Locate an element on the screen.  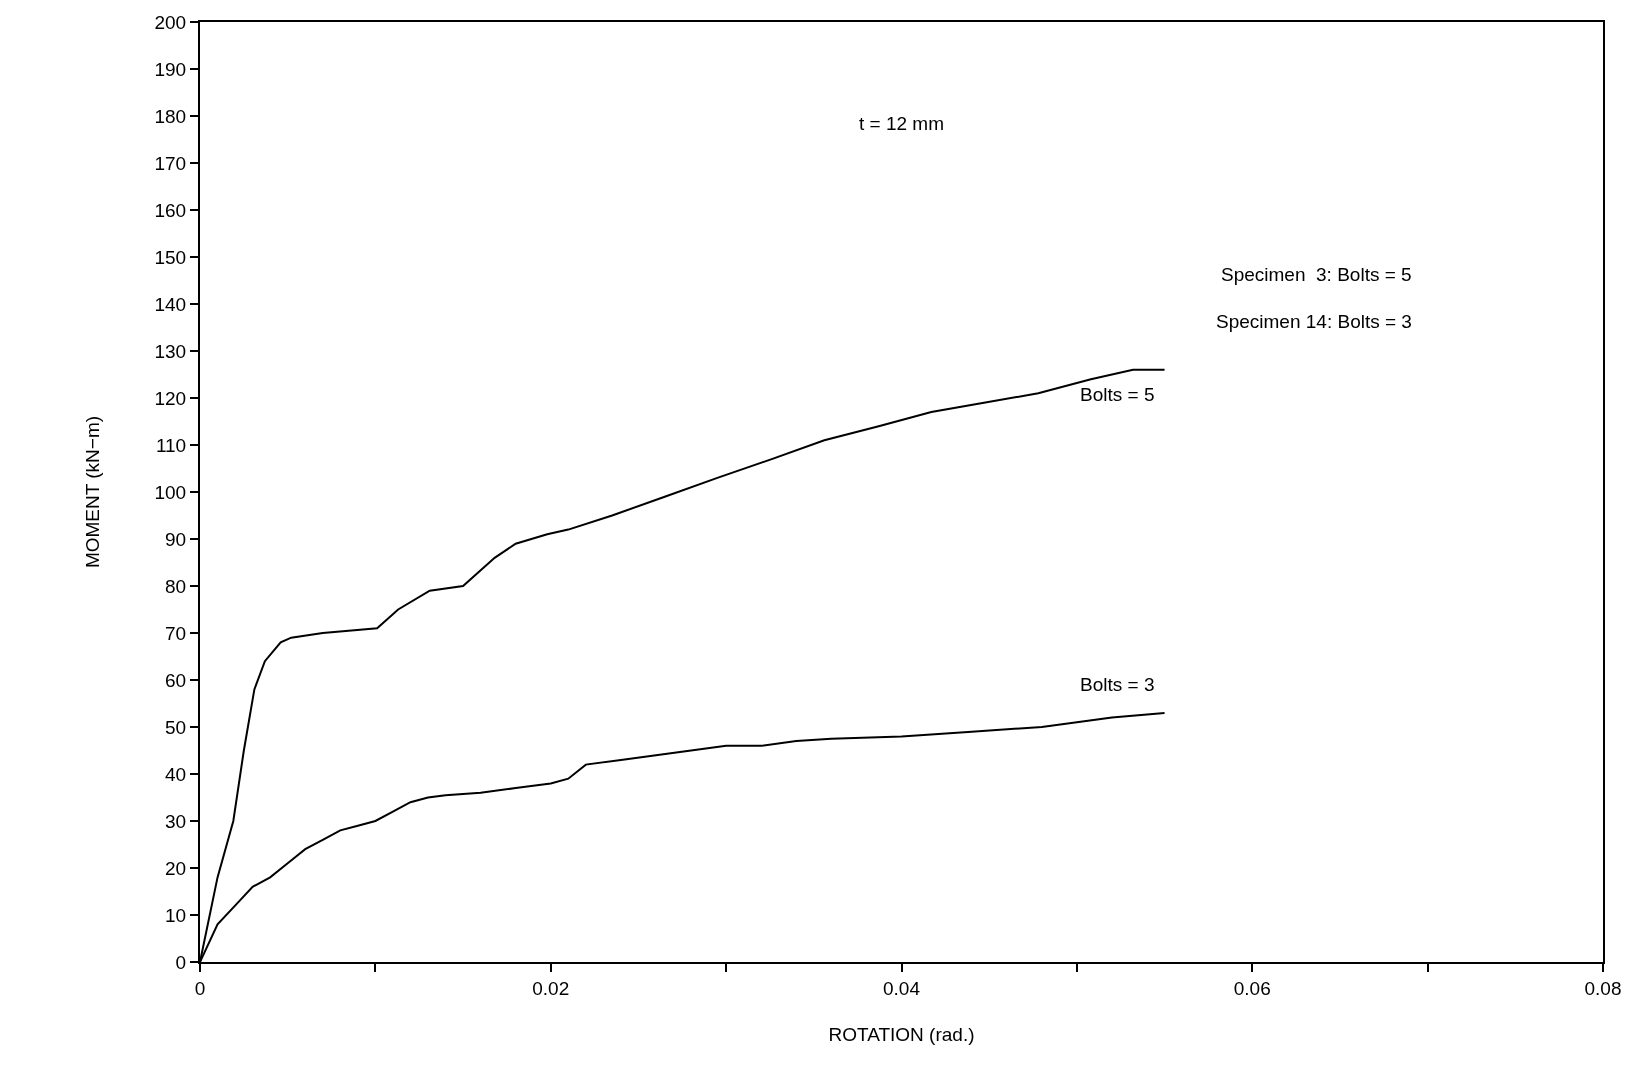
y-tick-label: 30 is located at coordinates (176, 821).